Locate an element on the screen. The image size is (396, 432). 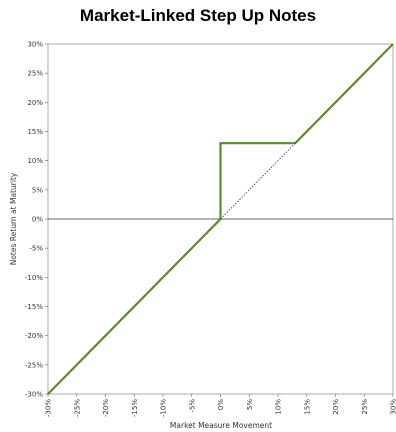
y-tick-label: -15% is located at coordinates (34, 307).